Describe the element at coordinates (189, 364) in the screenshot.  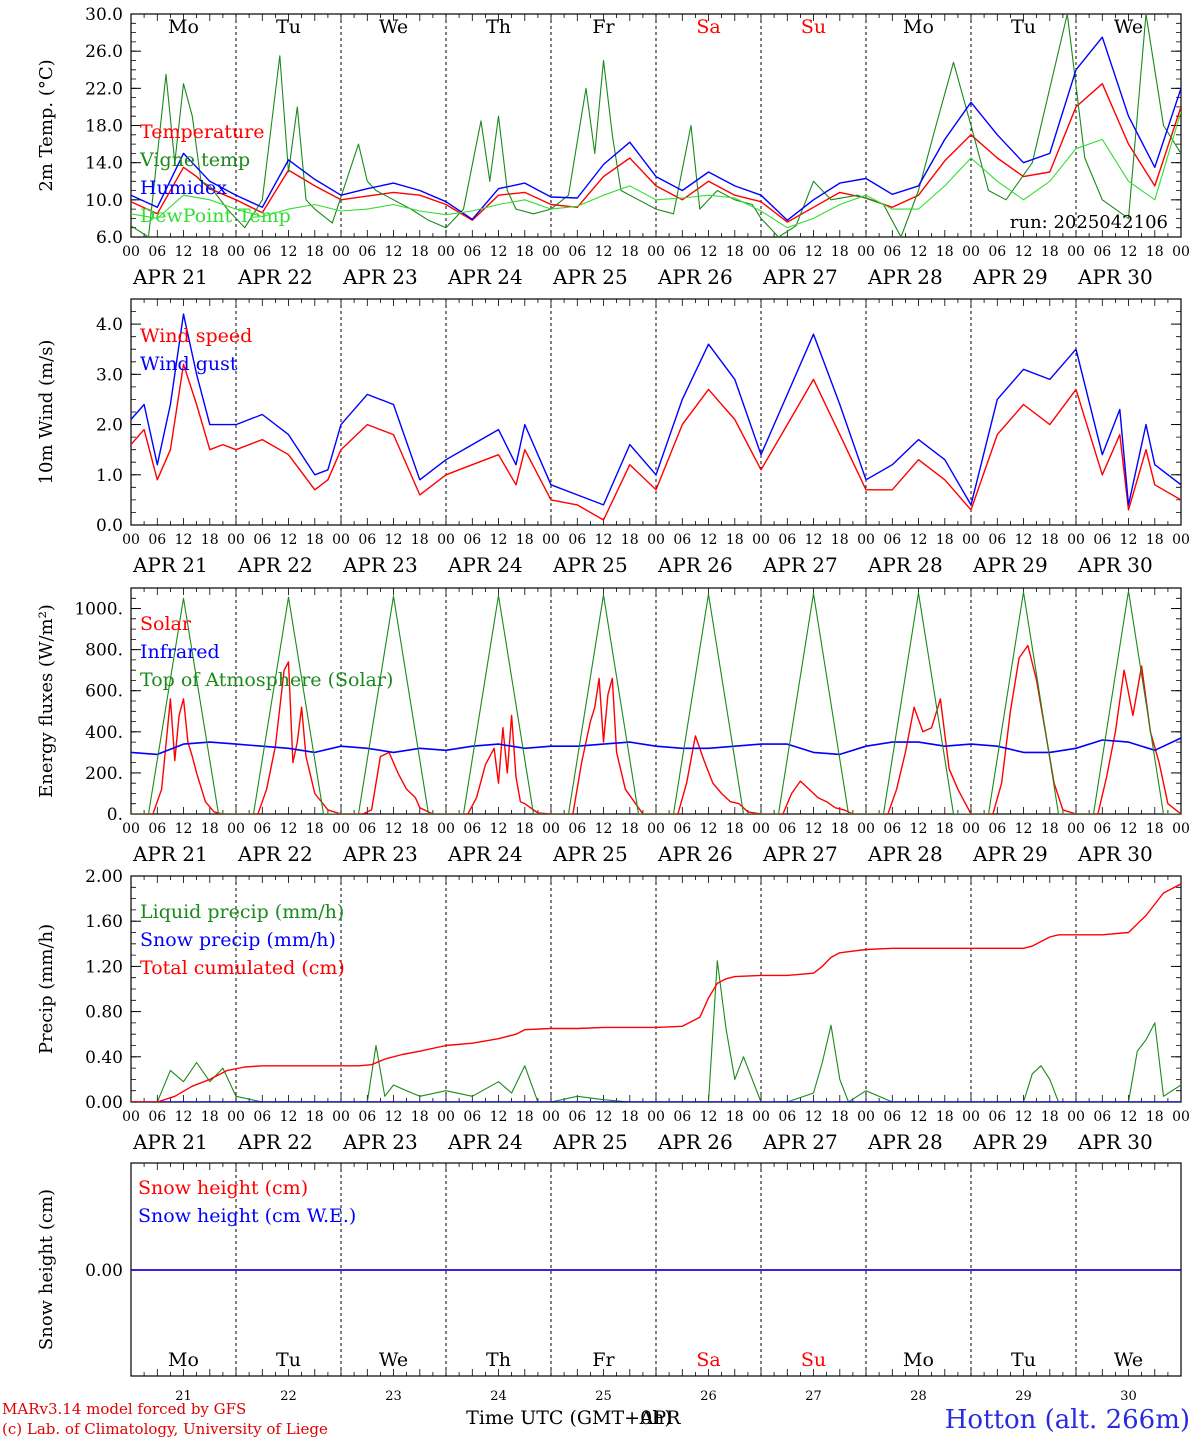
I see `legend-entry: Wind gust` at that location.